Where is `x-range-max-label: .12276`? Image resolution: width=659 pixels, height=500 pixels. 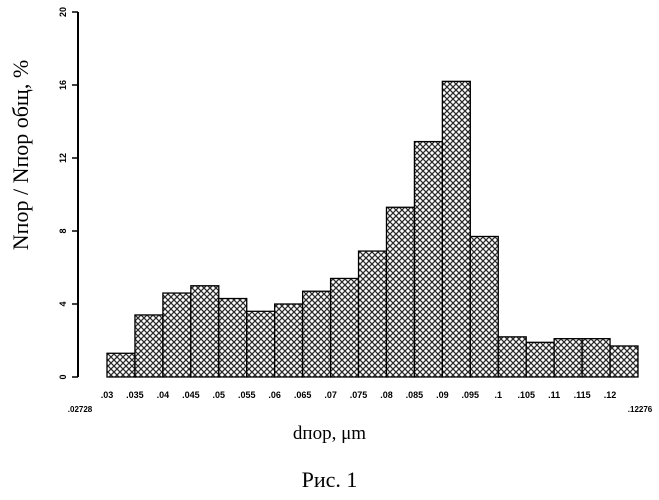 x-range-max-label: .12276 is located at coordinates (640, 409).